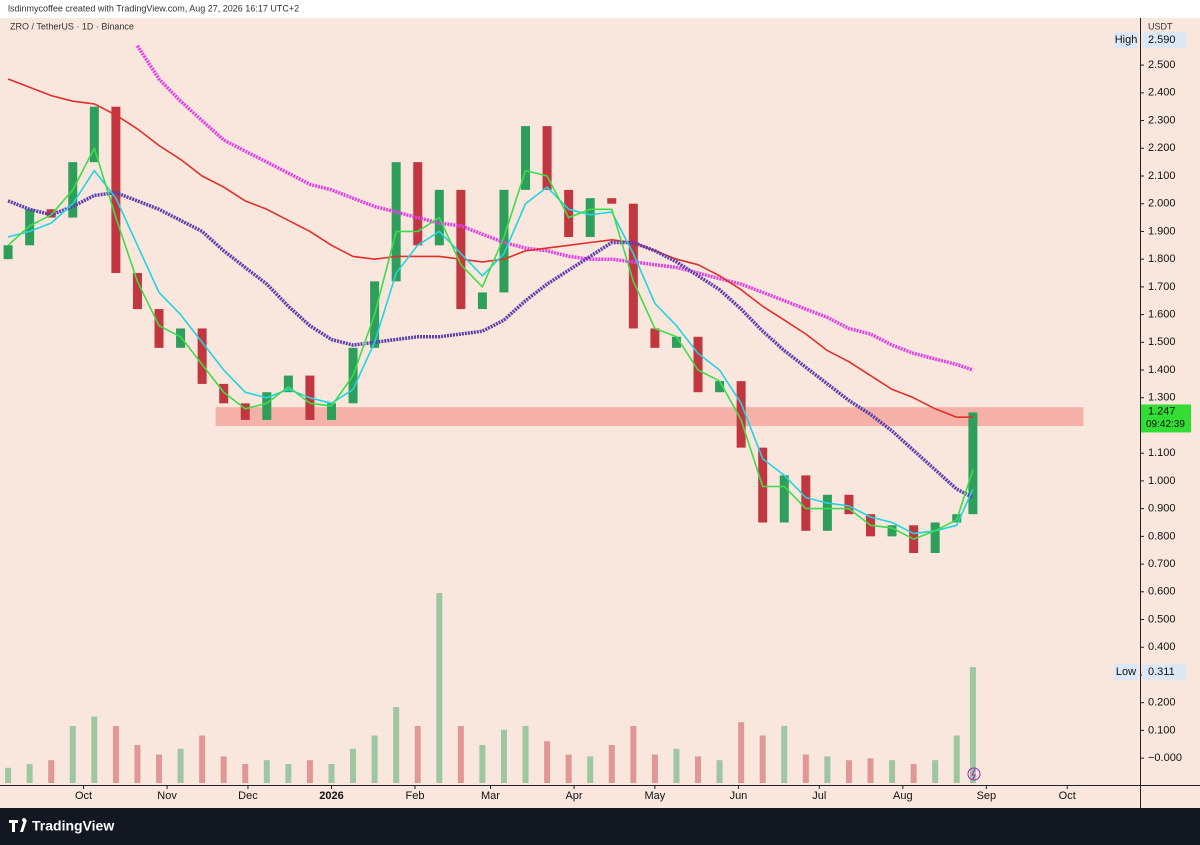 The image size is (1200, 845). I want to click on x-tick-label: Apr, so click(573, 796).